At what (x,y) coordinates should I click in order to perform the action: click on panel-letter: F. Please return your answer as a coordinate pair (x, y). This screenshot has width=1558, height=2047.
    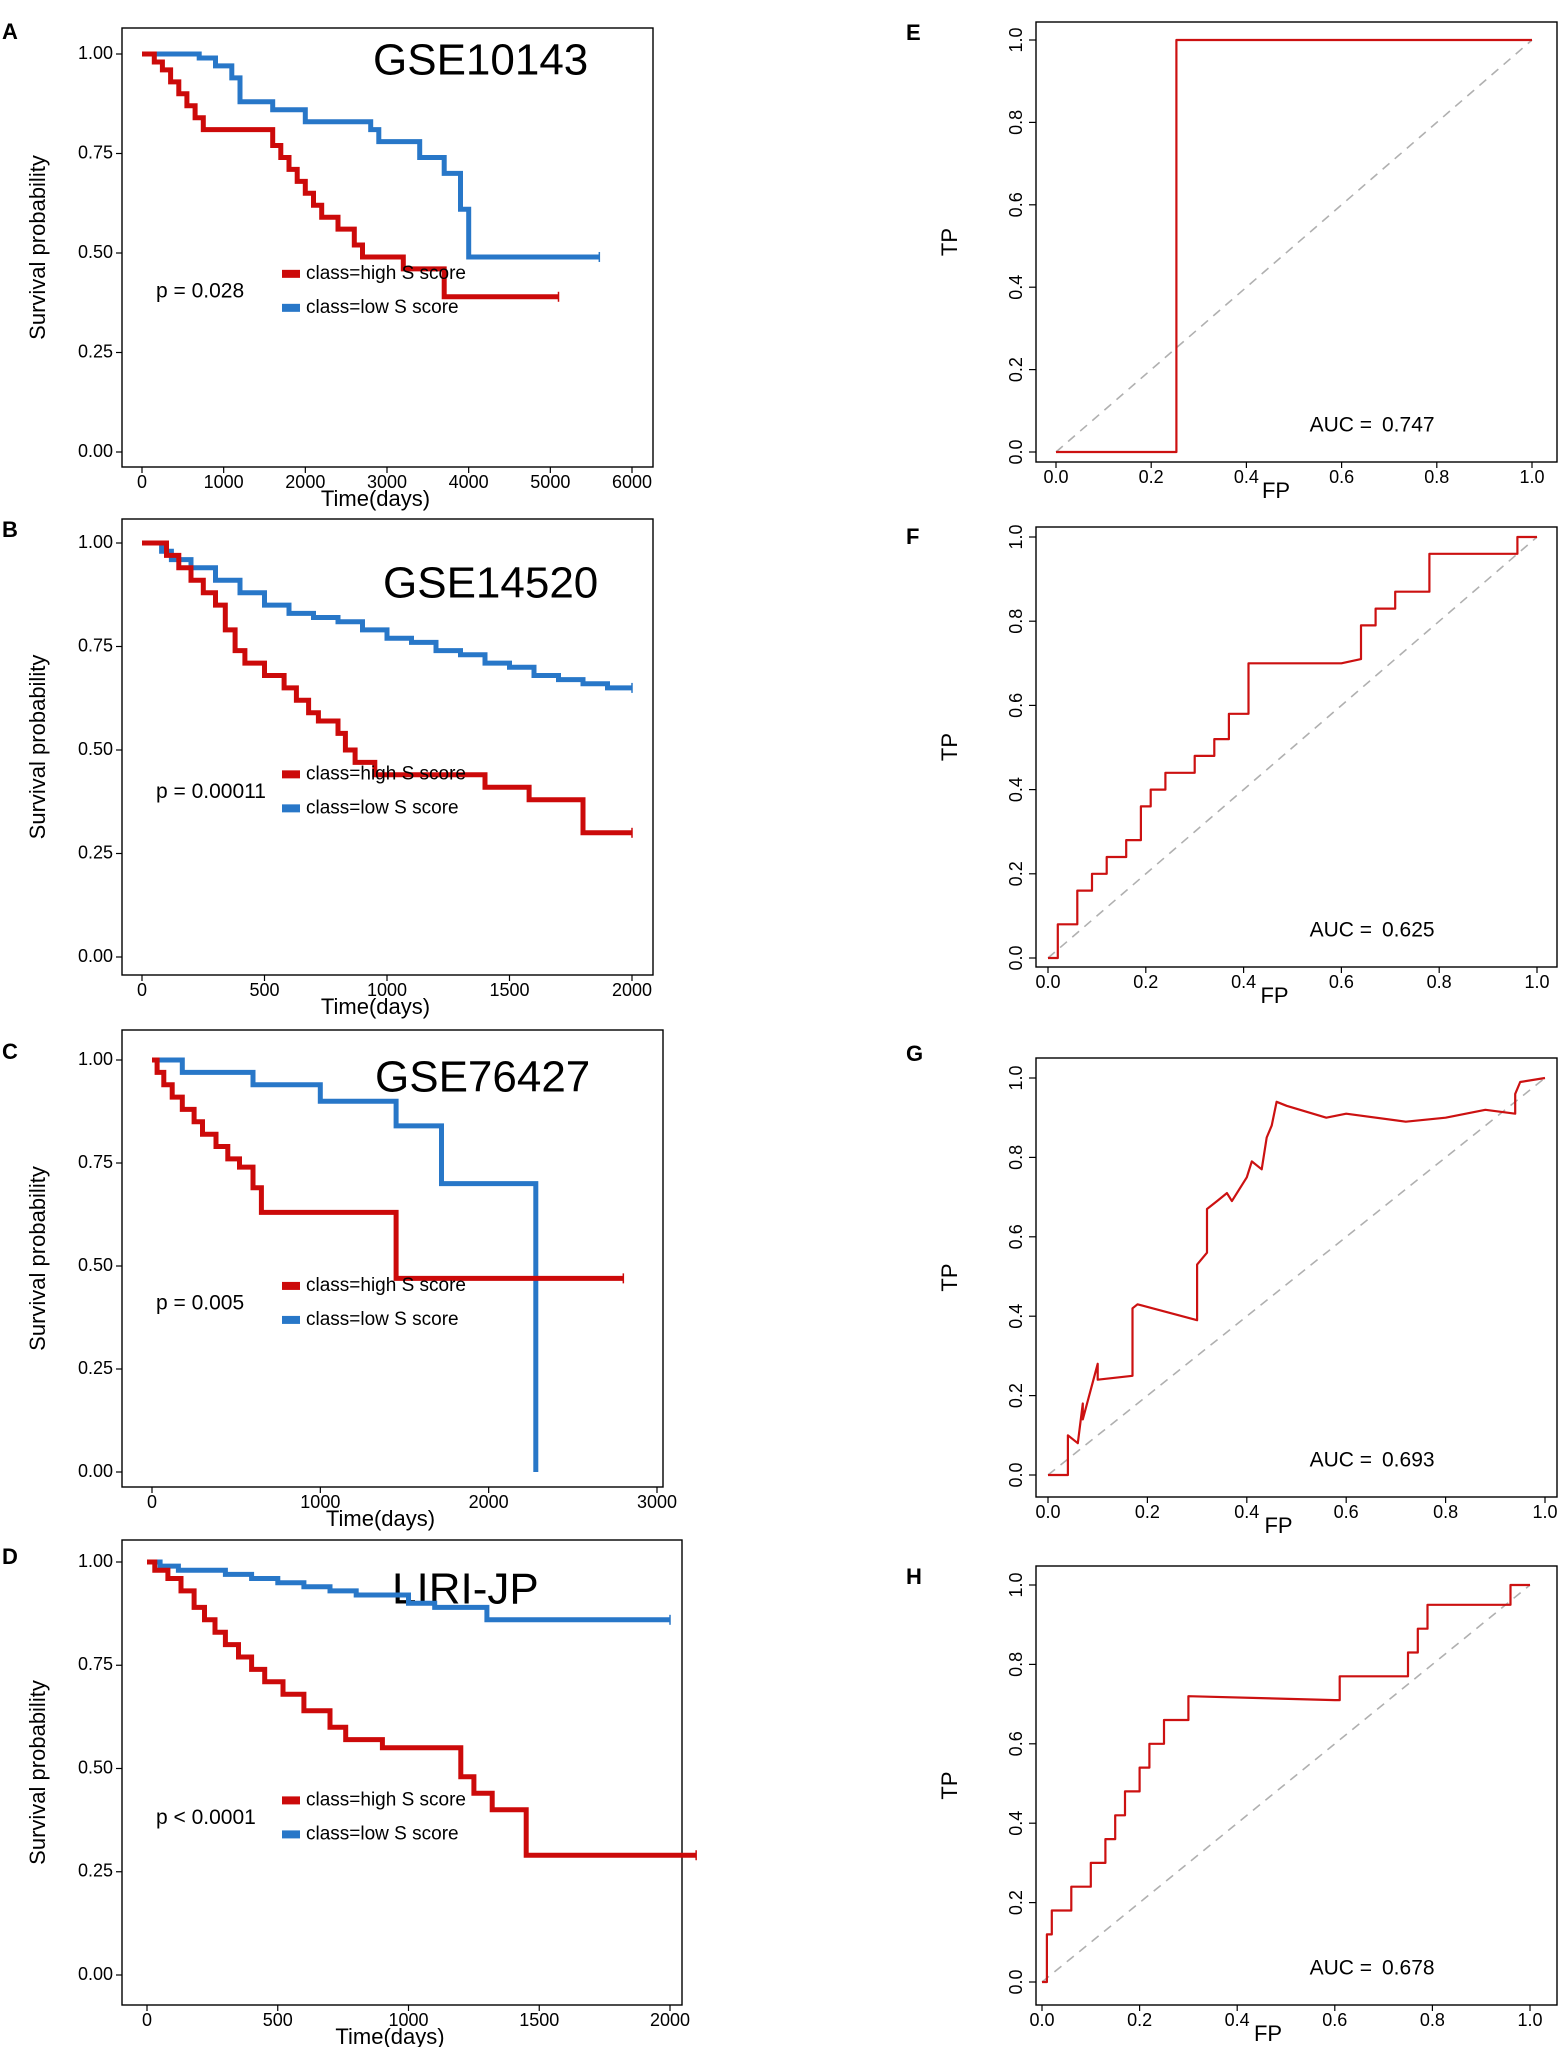
    Looking at the image, I should click on (912, 536).